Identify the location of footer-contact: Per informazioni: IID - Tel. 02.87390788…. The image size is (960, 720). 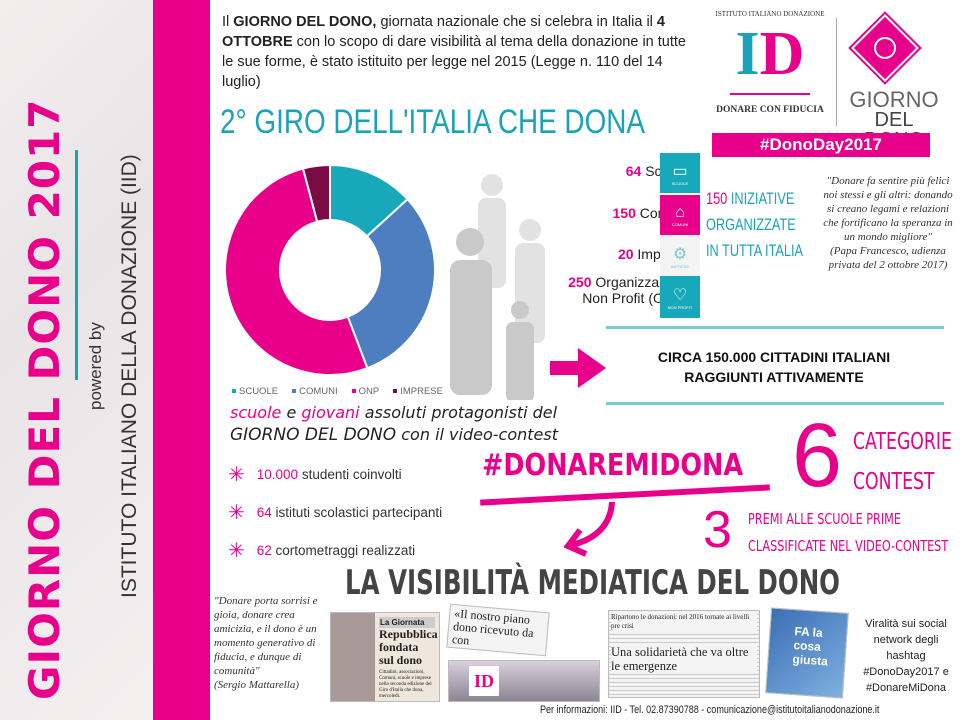
(710, 710).